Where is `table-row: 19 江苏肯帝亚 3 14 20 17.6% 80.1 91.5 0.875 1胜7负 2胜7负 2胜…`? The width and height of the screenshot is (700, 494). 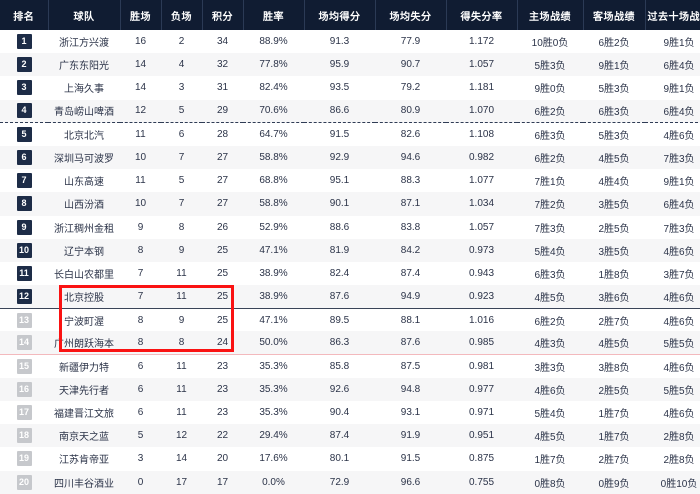
table-row: 19 江苏肯帝亚 3 14 20 17.6% 80.1 91.5 0.875 1胜7负 2胜7负 2胜… is located at coordinates (350, 459).